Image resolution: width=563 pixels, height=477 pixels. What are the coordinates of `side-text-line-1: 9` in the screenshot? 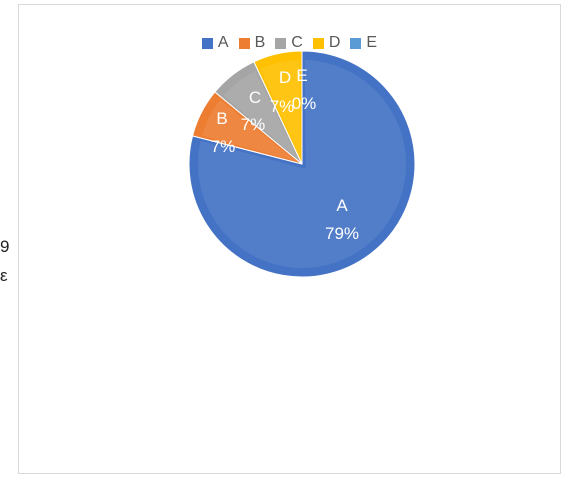 It's located at (5, 246).